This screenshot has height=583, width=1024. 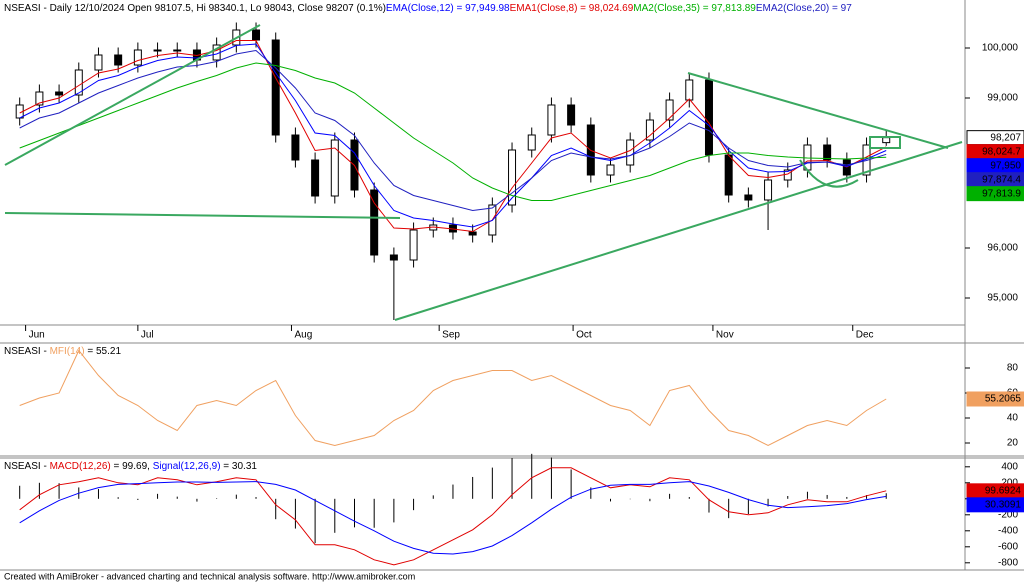 I want to click on x-tick-label: Nov, so click(x=725, y=335).